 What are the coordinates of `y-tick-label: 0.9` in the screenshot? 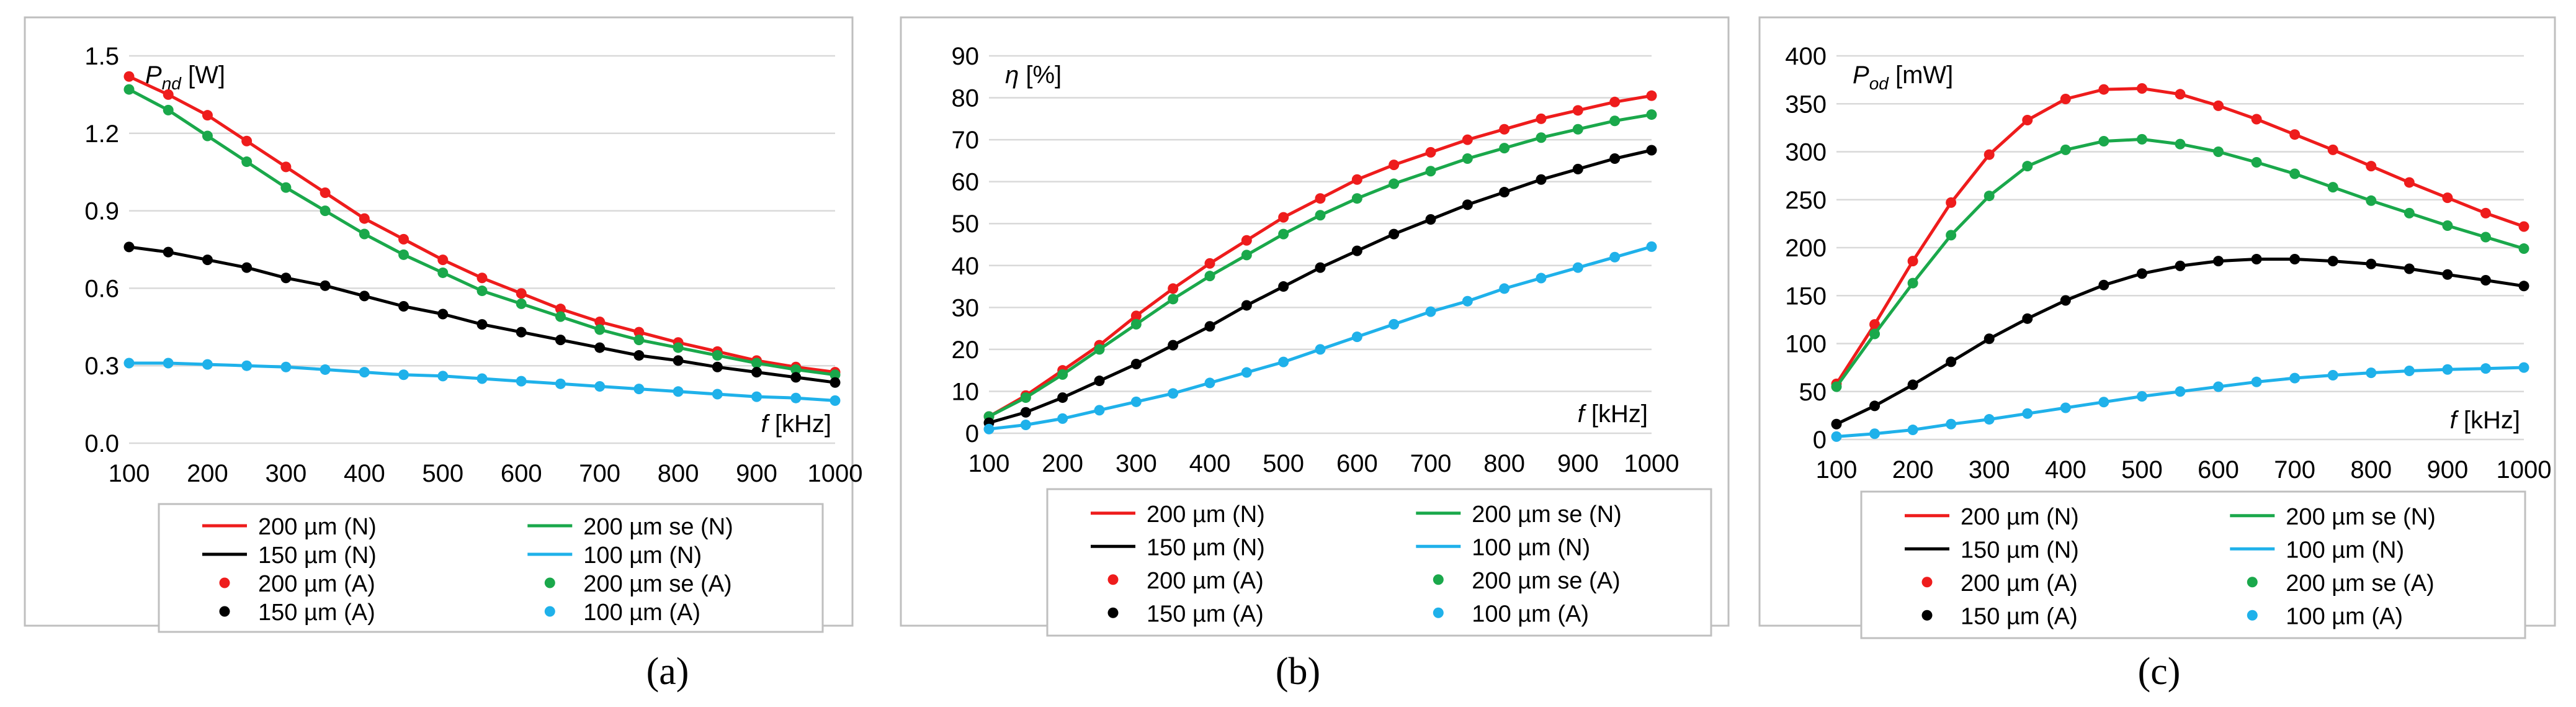 It's located at (101, 211).